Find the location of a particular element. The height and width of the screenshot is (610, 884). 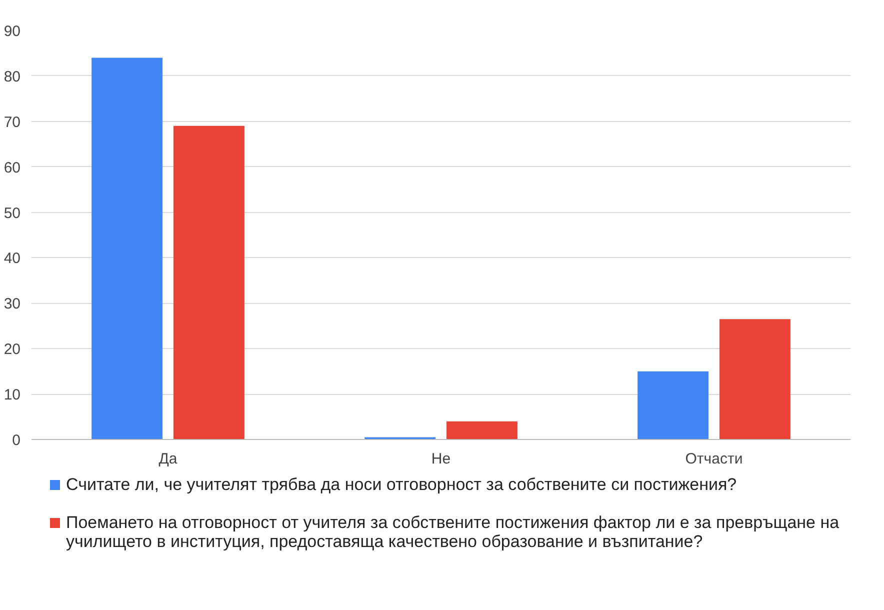

x-tick-label: Не is located at coordinates (441, 459).